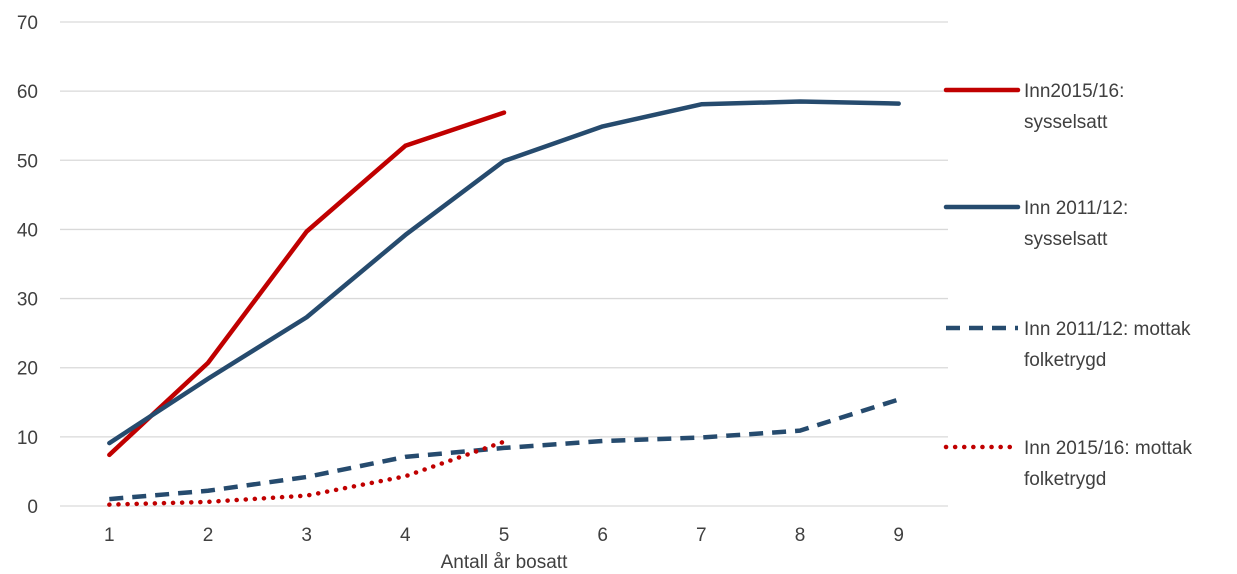  What do you see at coordinates (1108, 448) in the screenshot?
I see `legend-label-3-line1: Inn 2015/16: mottak` at bounding box center [1108, 448].